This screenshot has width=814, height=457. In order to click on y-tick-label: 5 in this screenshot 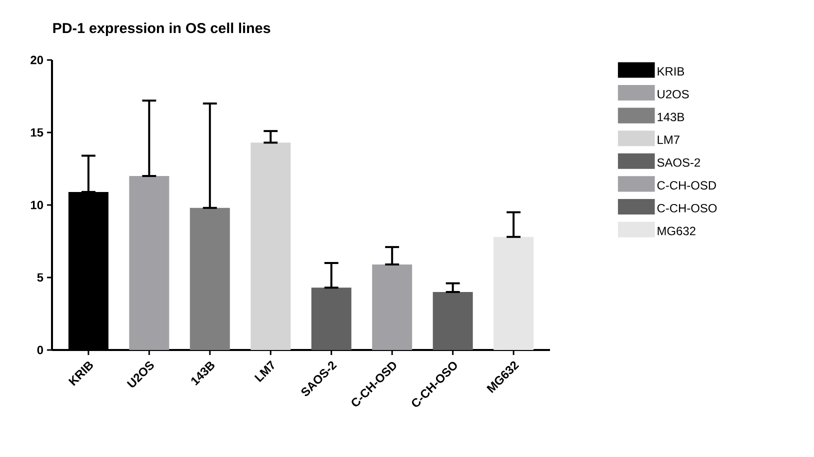, I will do `click(40, 277)`.